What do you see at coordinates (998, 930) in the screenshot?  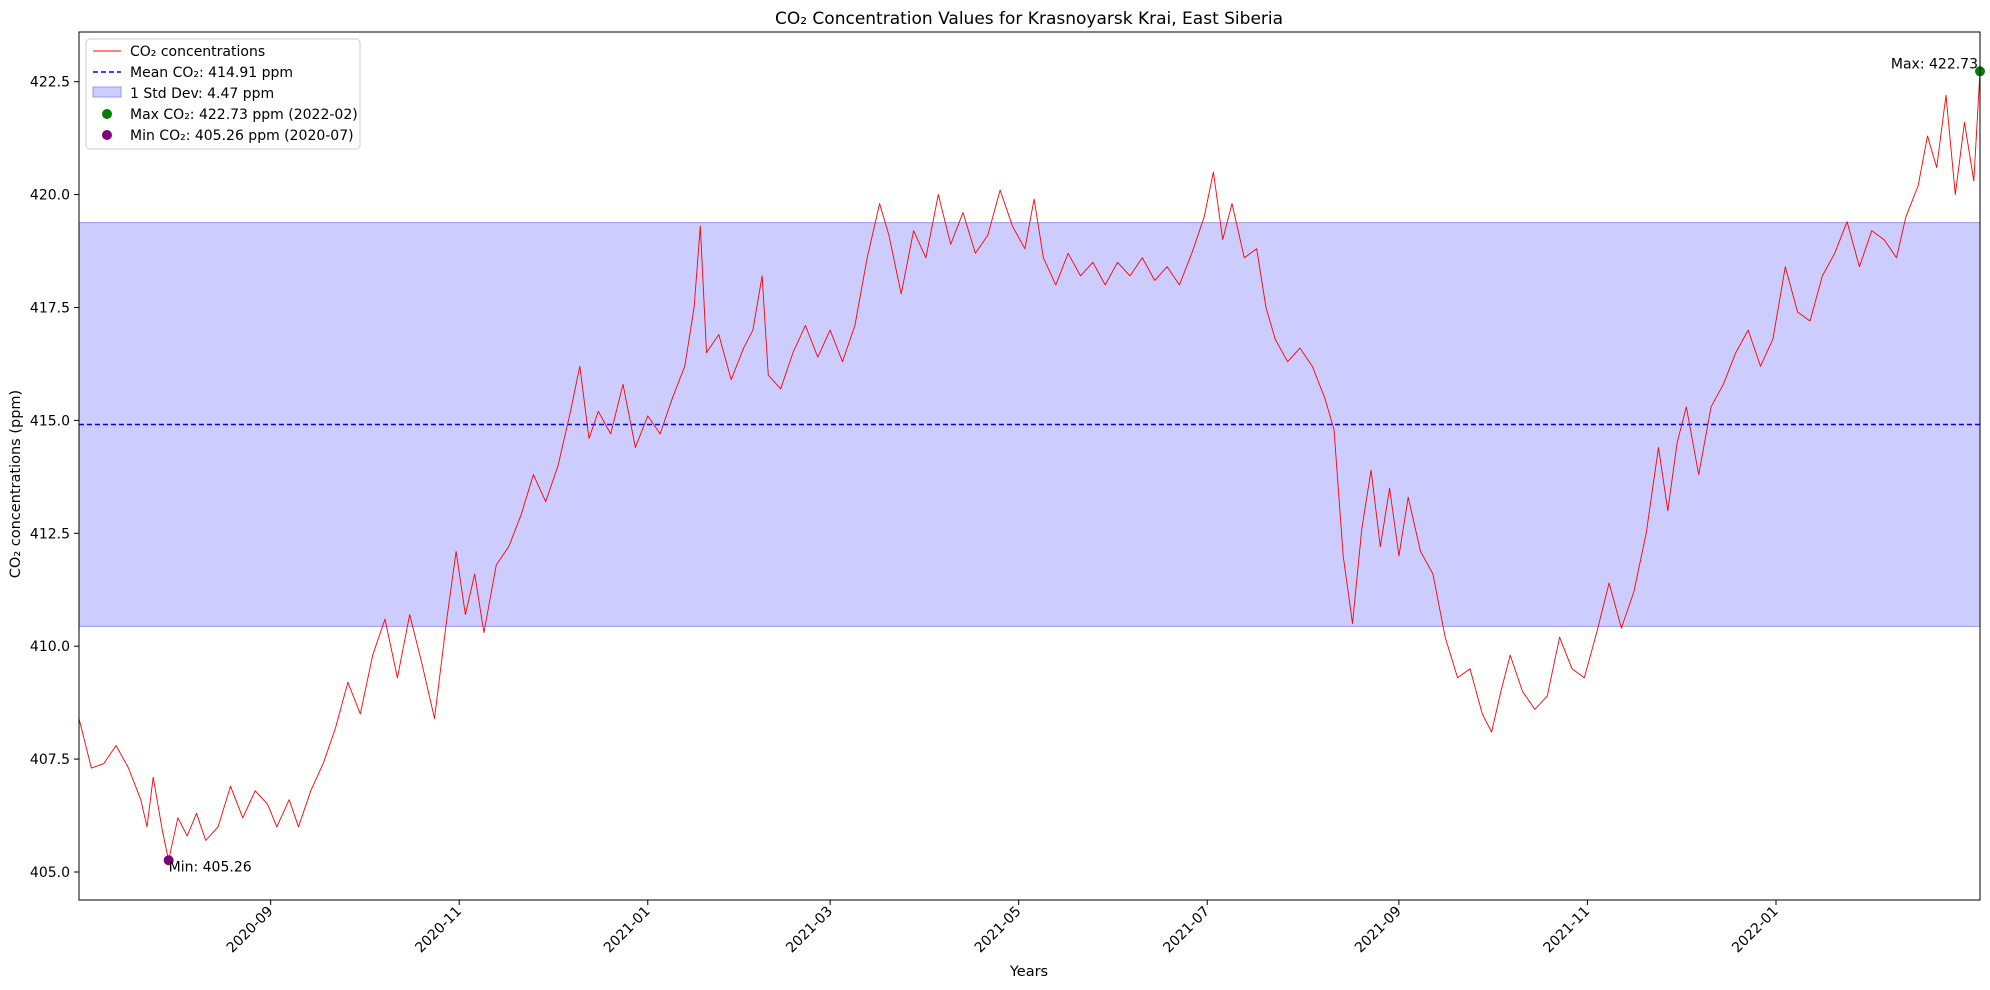 I see `x-tick-label: 2021-05` at bounding box center [998, 930].